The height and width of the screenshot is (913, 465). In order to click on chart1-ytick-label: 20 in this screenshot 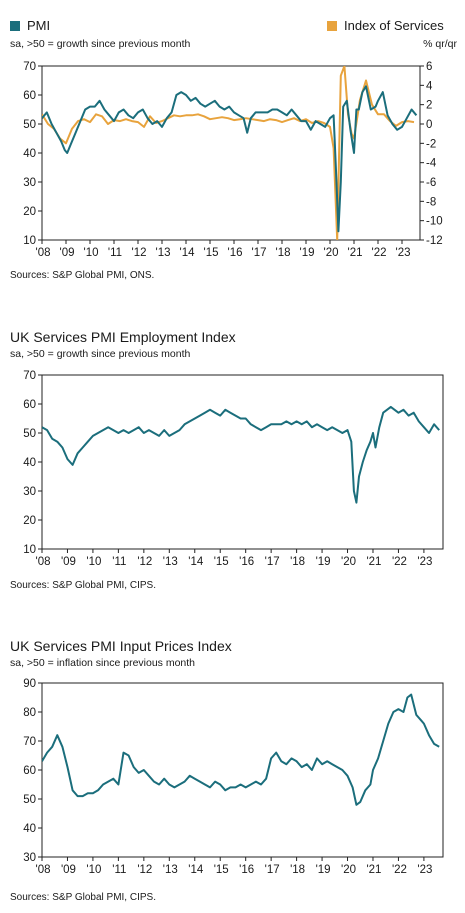, I will do `click(29, 212)`.